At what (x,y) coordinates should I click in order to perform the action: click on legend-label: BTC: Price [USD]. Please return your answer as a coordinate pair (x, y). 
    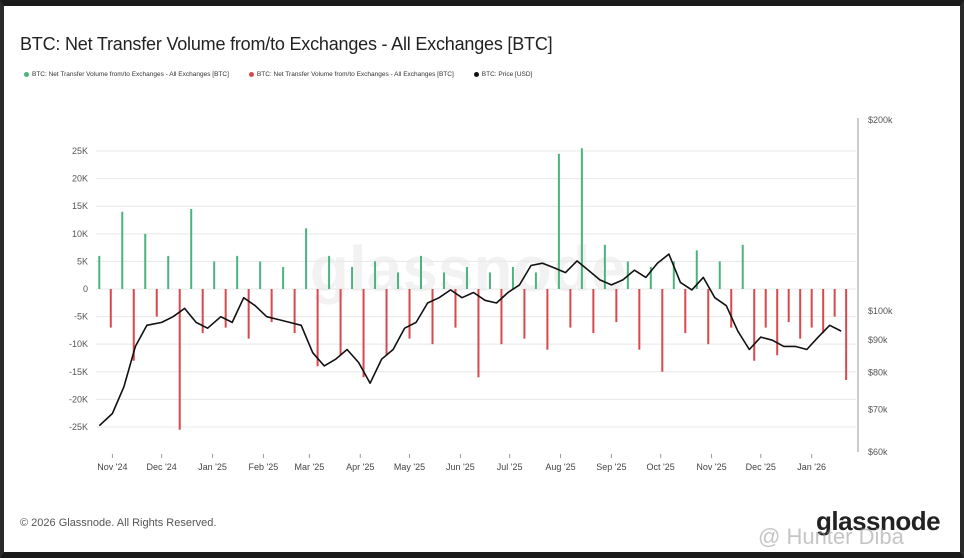
    Looking at the image, I should click on (507, 74).